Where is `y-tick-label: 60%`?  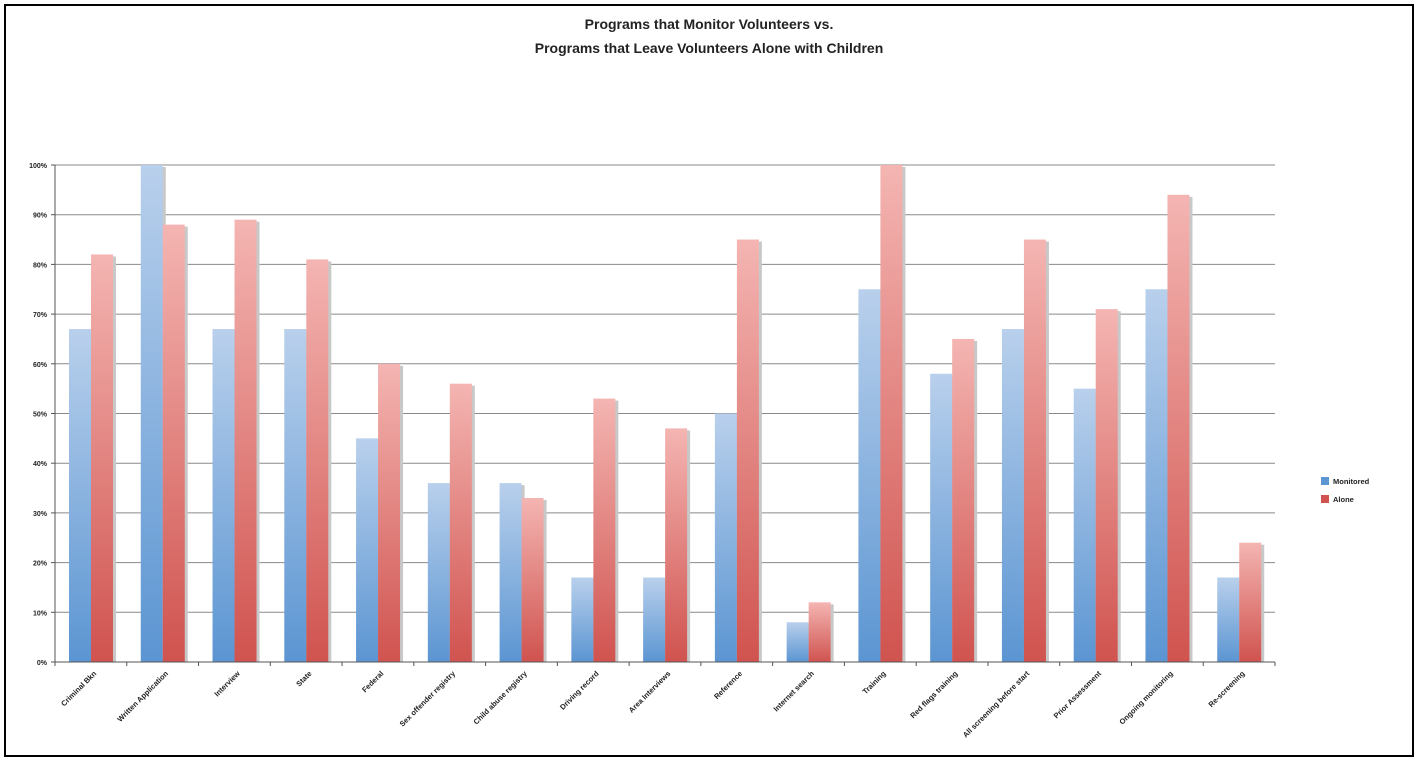
y-tick-label: 60% is located at coordinates (40, 365).